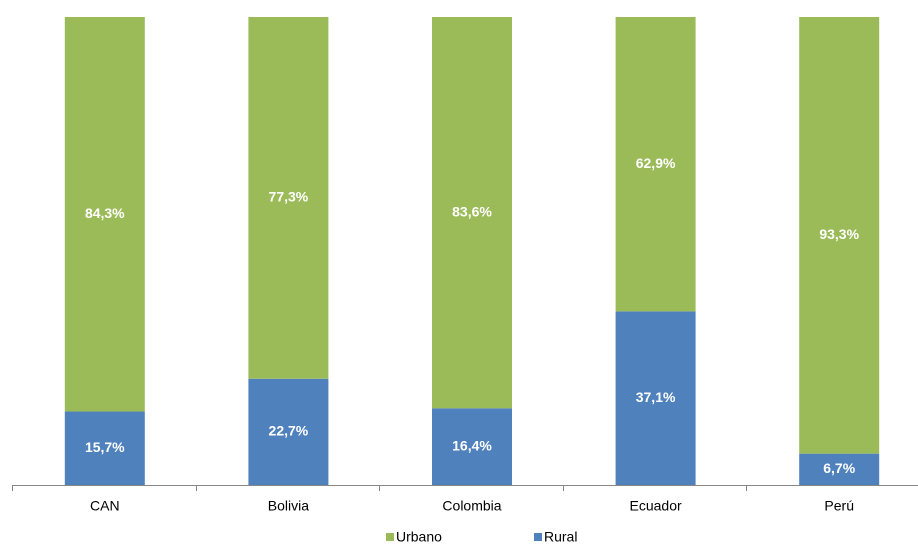 The image size is (918, 553). I want to click on value-label: 83,6%, so click(472, 211).